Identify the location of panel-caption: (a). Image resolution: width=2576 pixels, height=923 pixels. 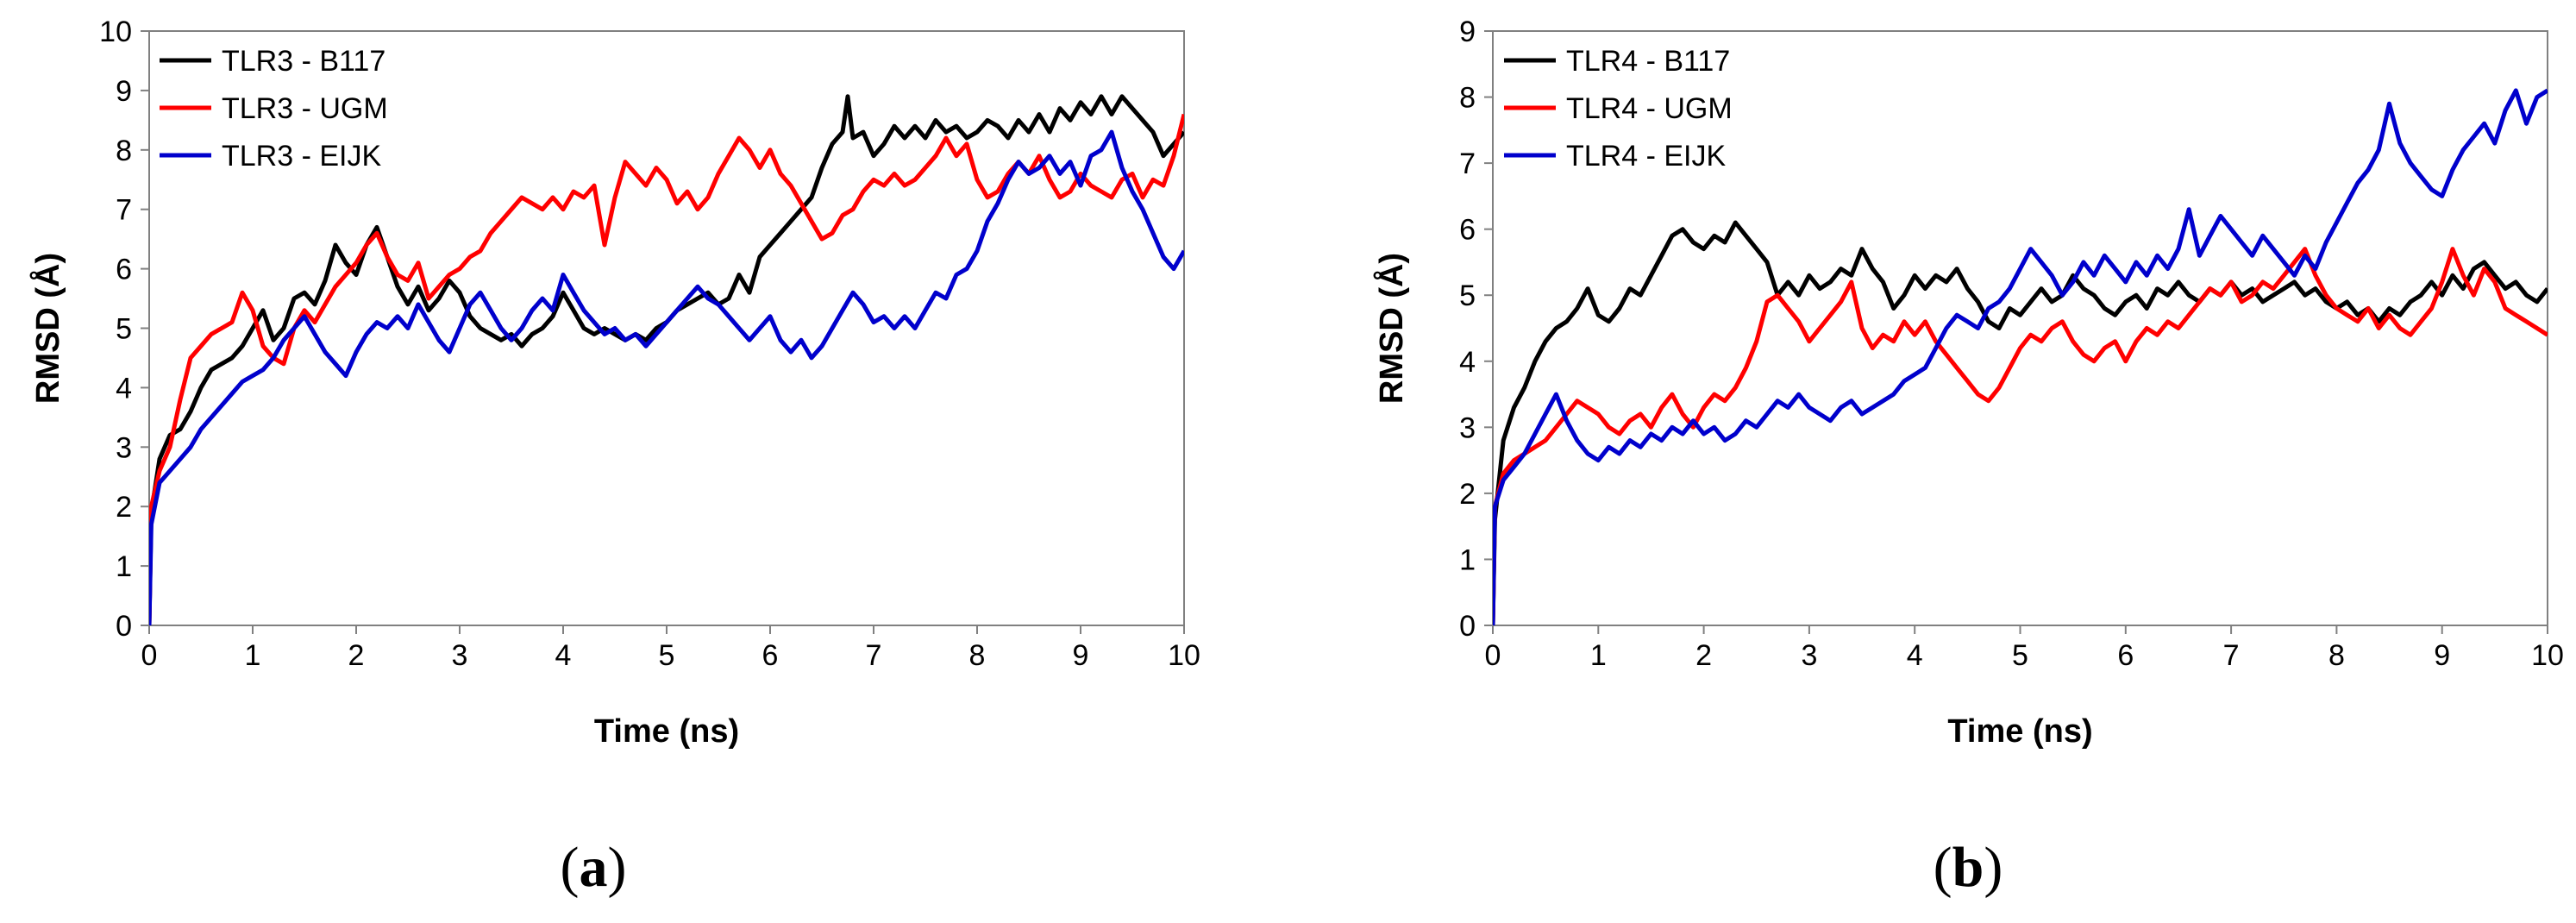
(594, 868).